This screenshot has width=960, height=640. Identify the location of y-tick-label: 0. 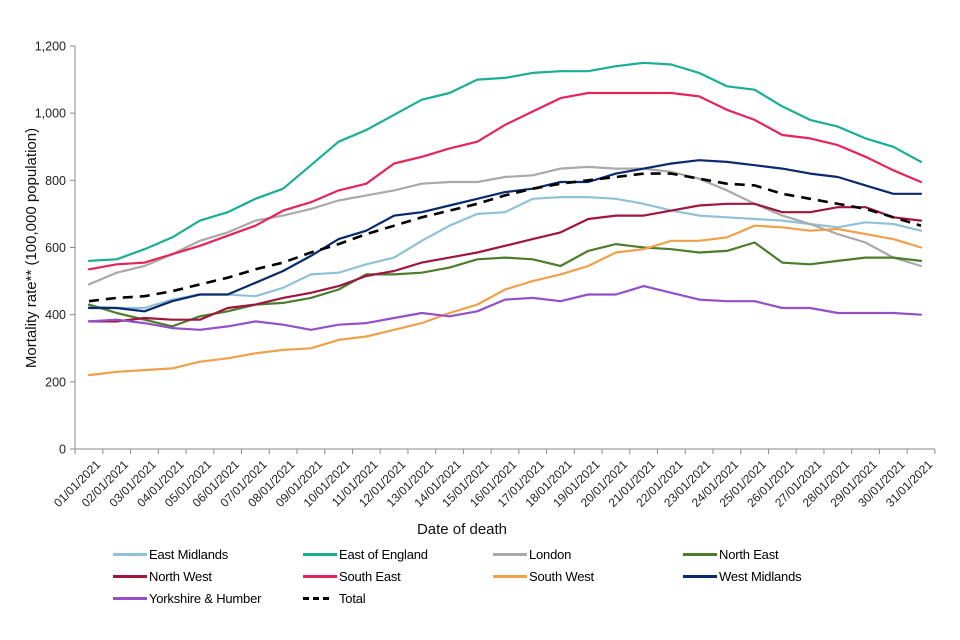
(62, 450).